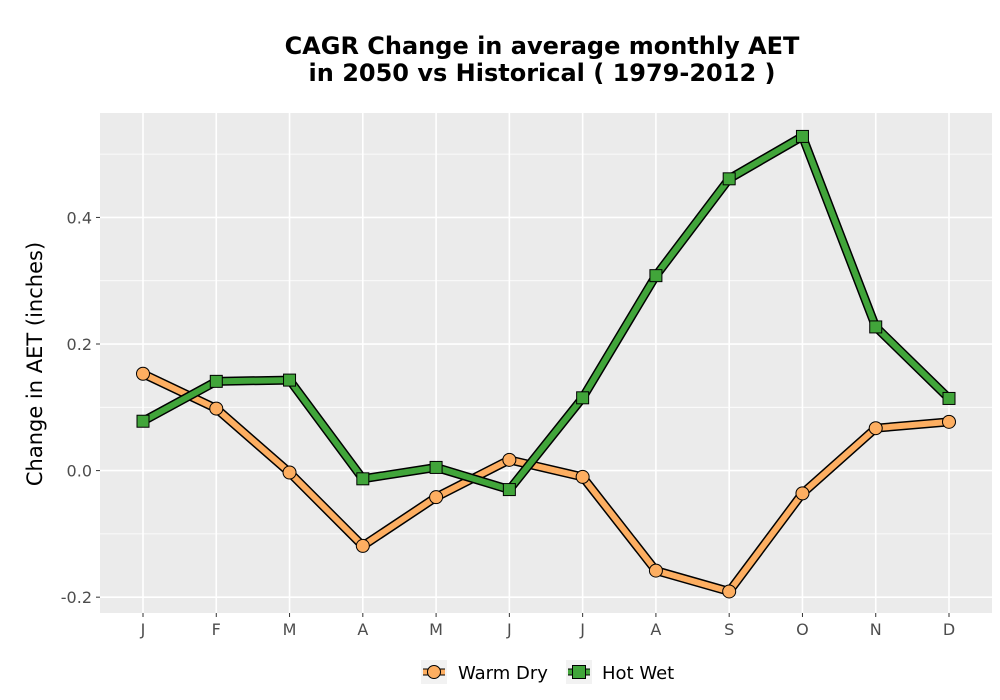  I want to click on x-tick-label: D, so click(949, 629).